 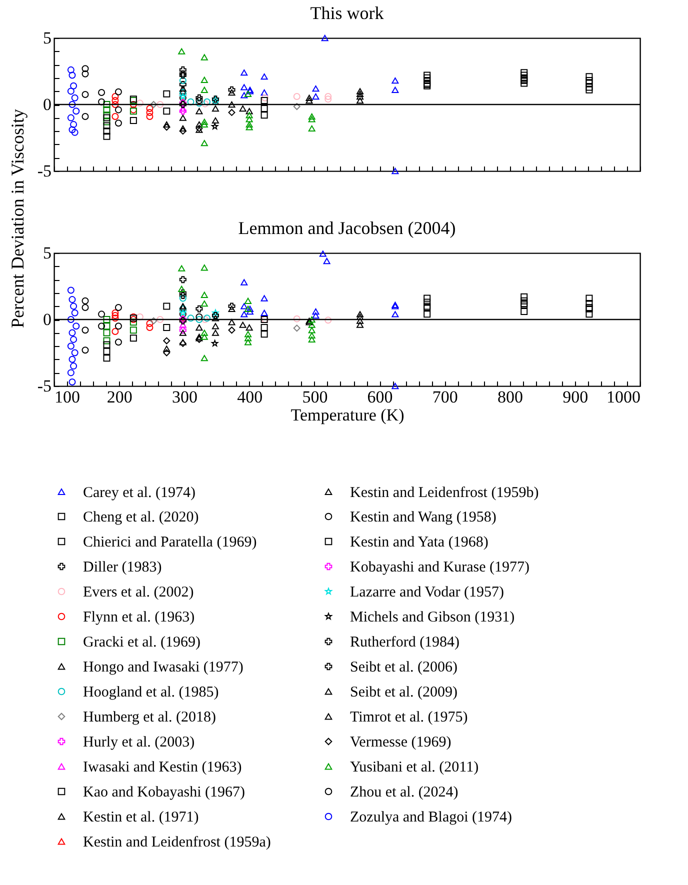 I want to click on legend-label: Zozulya and Blagoi (1974), so click(x=431, y=818).